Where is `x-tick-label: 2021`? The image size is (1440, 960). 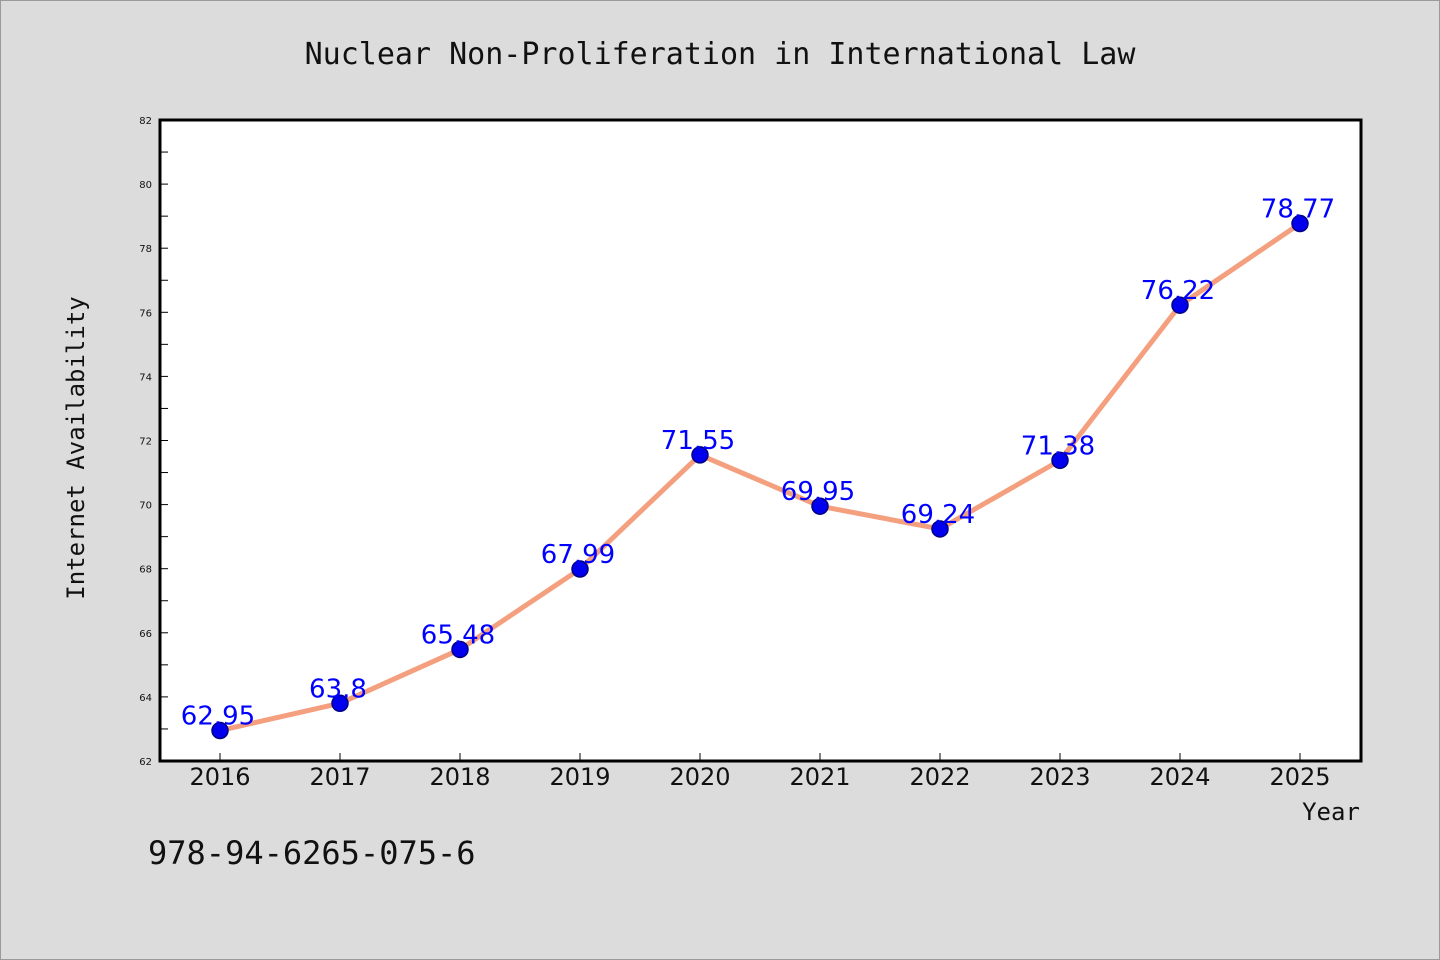 x-tick-label: 2021 is located at coordinates (819, 777).